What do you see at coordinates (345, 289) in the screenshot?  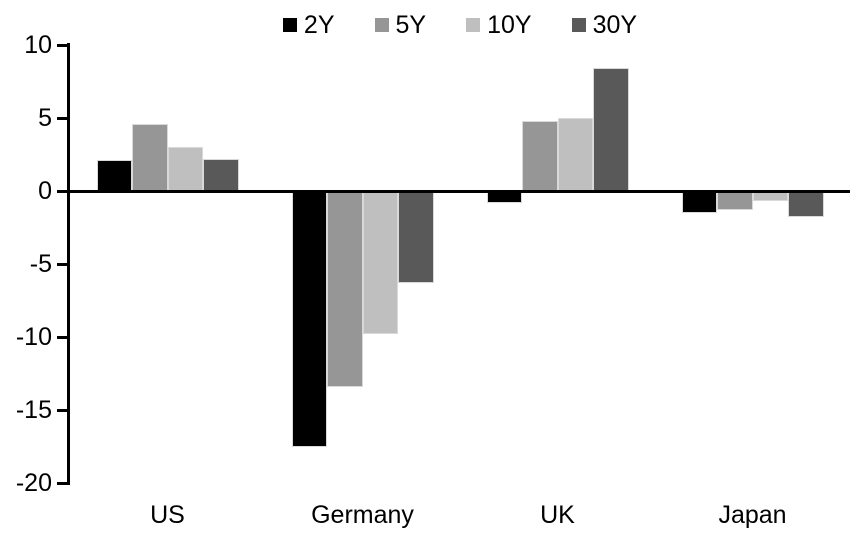 I see `bar-5y-germany` at bounding box center [345, 289].